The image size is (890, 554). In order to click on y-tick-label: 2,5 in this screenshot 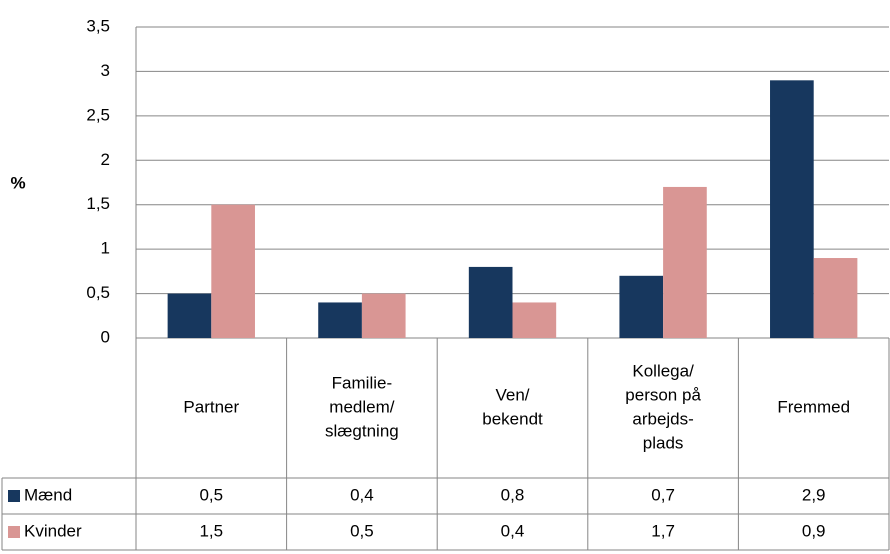, I will do `click(98, 114)`.